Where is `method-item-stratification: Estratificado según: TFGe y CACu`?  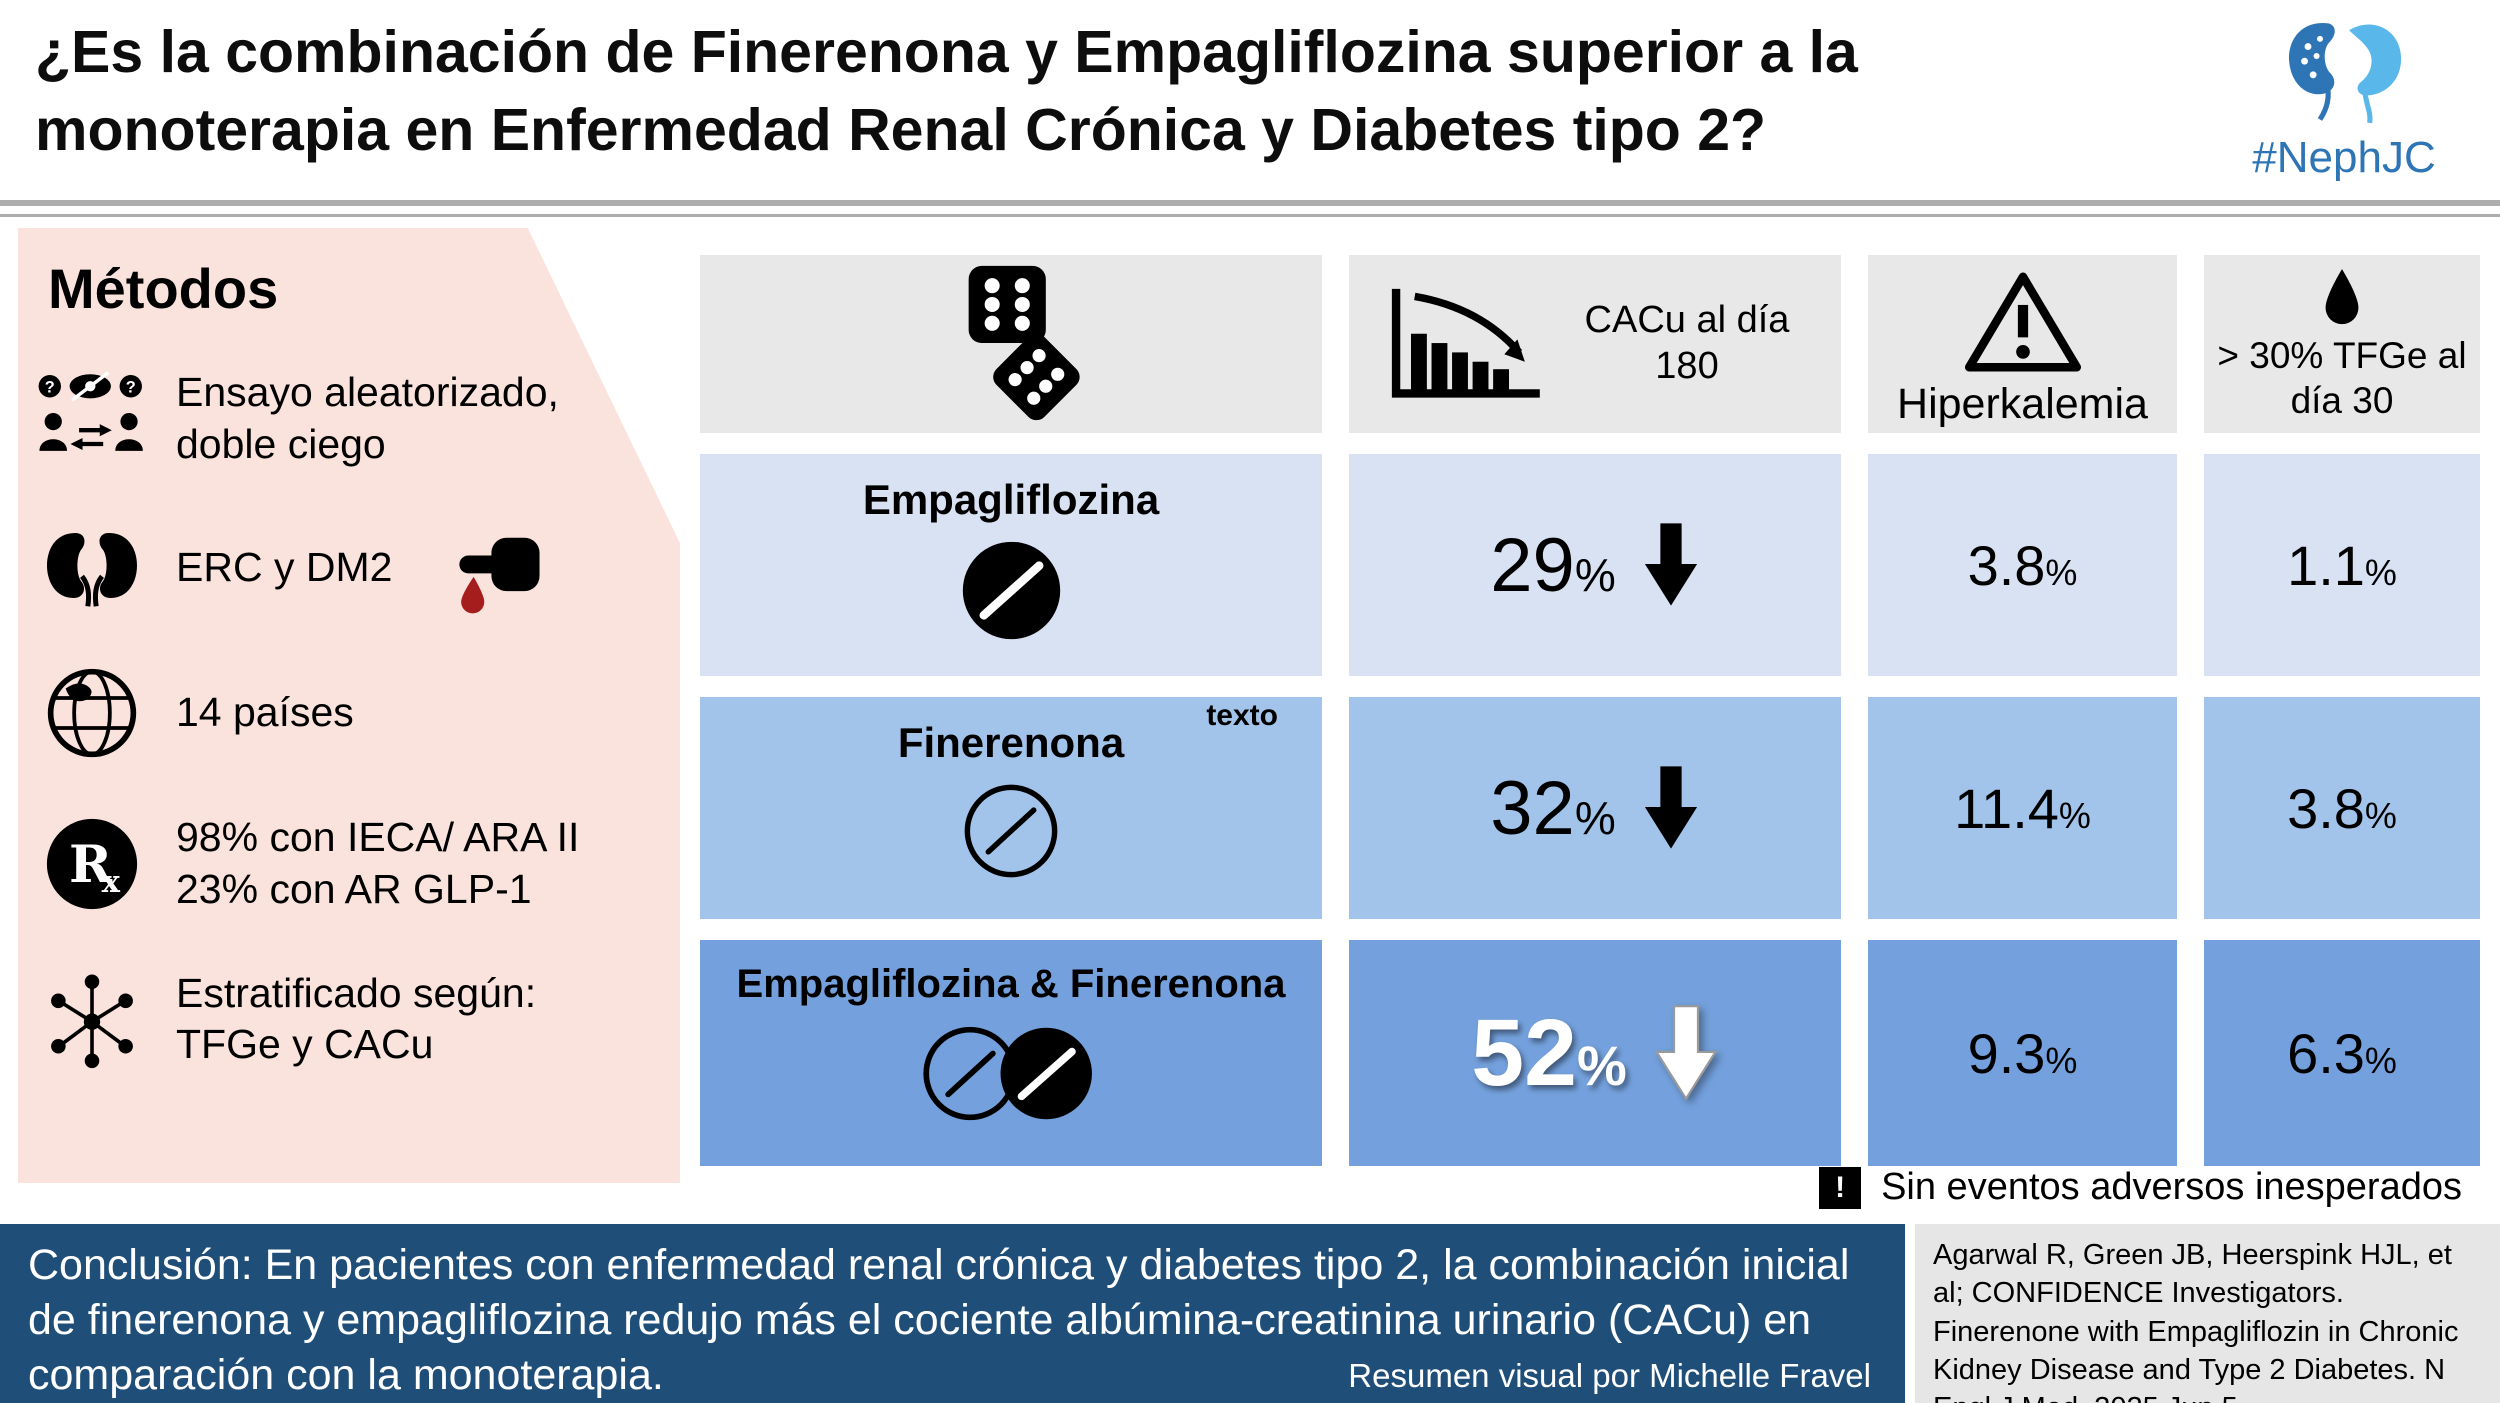 method-item-stratification: Estratificado según: TFGe y CACu is located at coordinates (350, 1019).